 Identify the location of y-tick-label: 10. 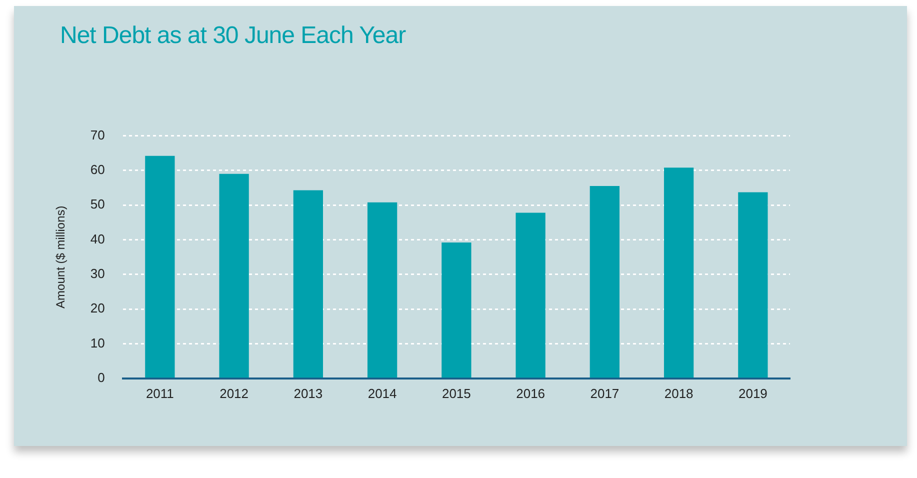
(97, 342).